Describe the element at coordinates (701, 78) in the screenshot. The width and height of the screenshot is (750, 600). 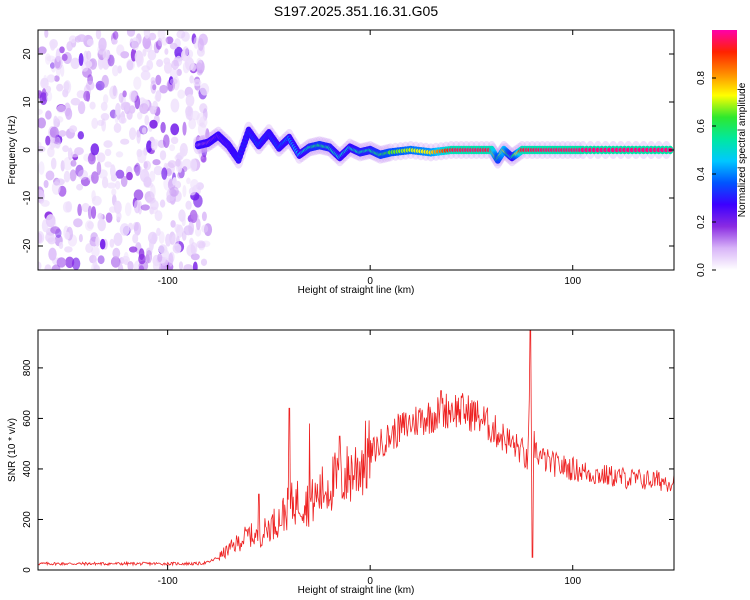
I see `colorbar-tick-label: 0.8` at that location.